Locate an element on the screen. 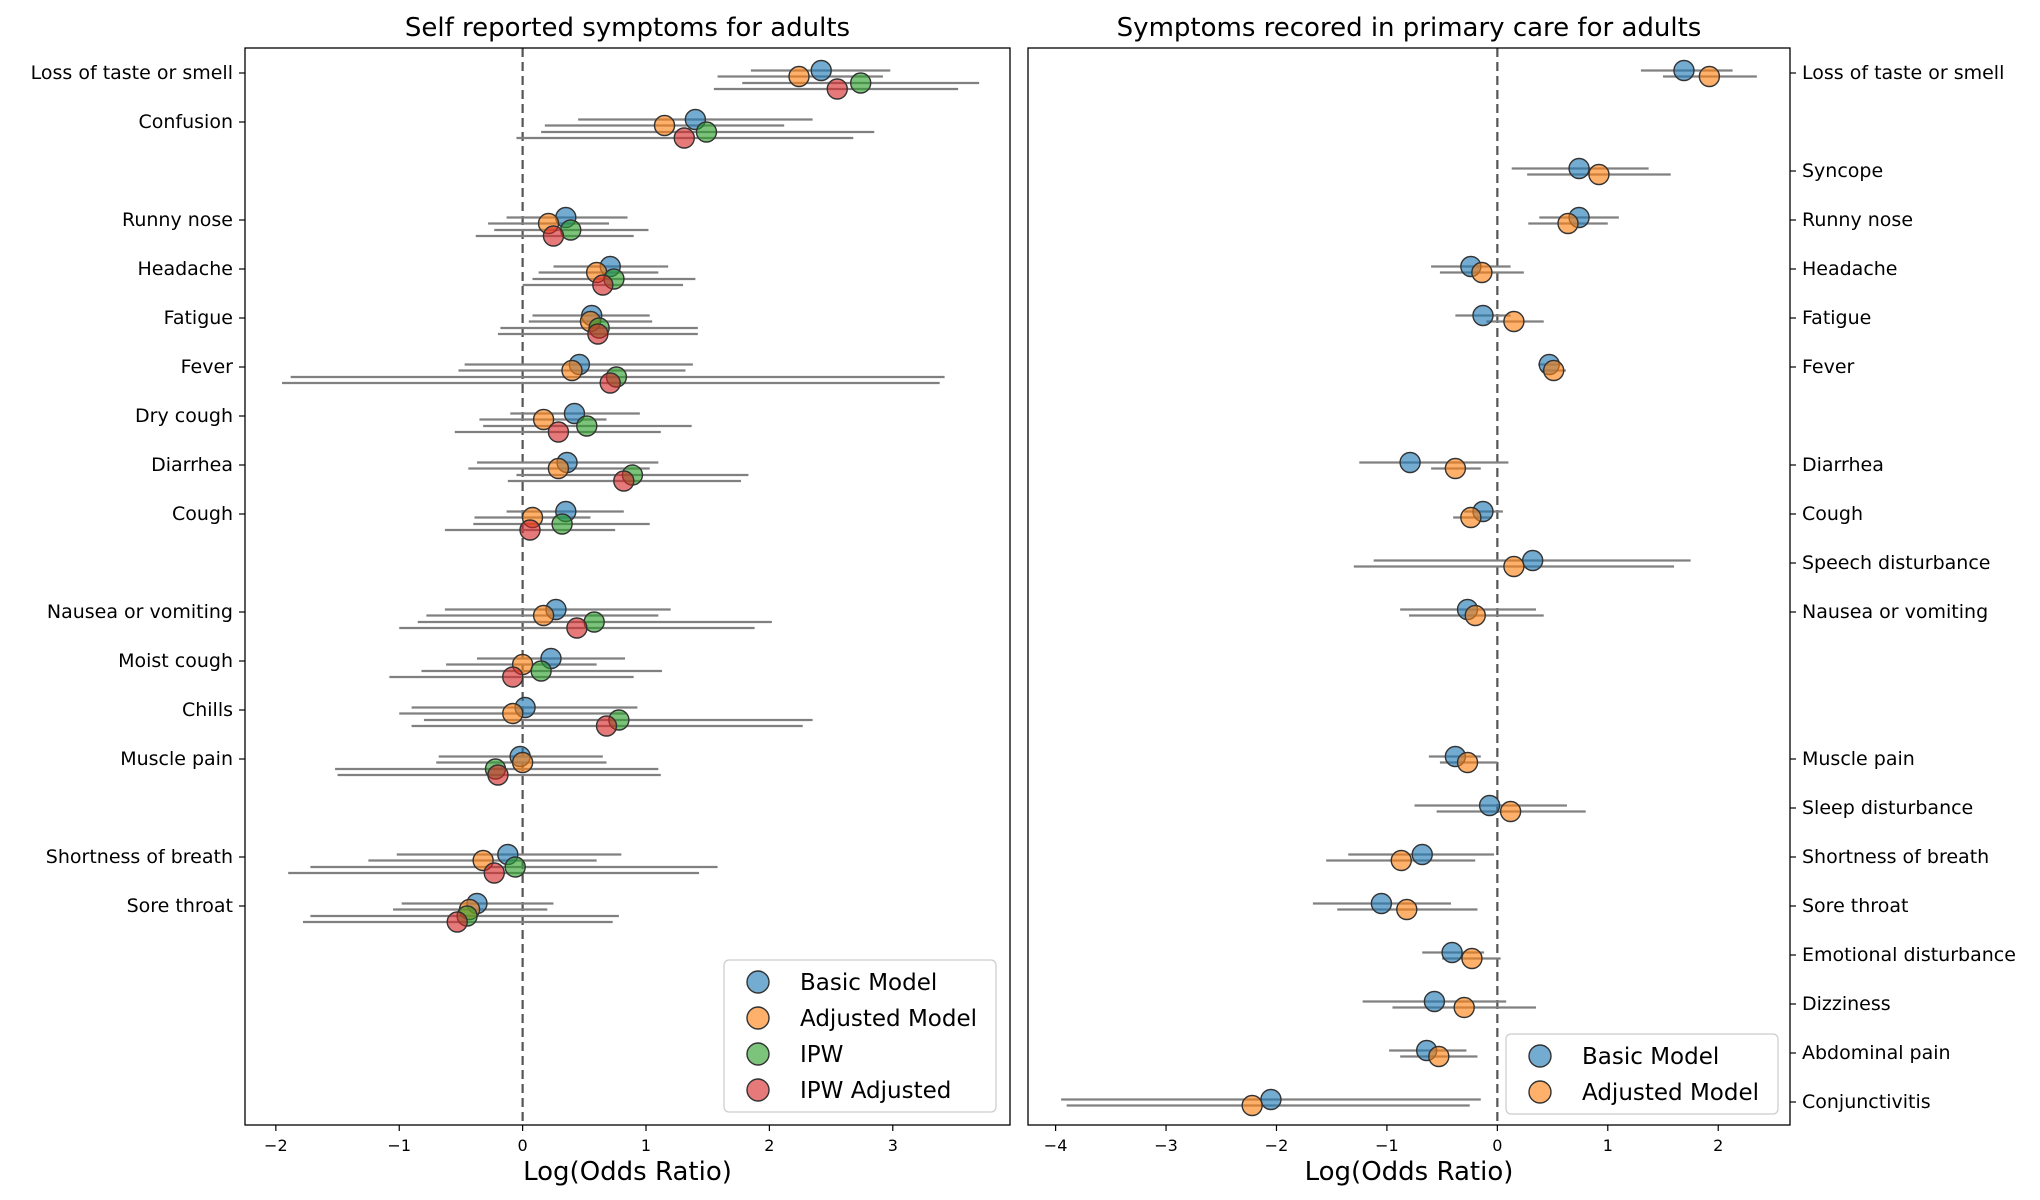 This screenshot has height=1200, width=2040. left-panel-tick-layer: −2 −1 0 1 2 3 is located at coordinates (581, 1140).